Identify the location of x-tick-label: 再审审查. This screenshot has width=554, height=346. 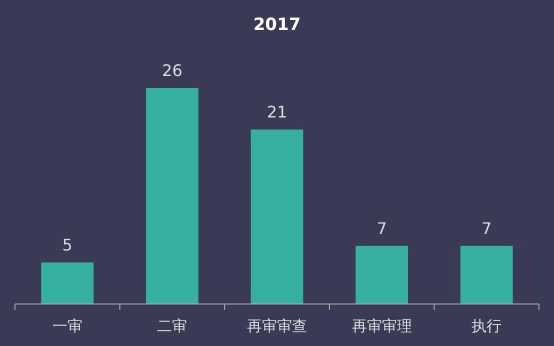
(277, 326).